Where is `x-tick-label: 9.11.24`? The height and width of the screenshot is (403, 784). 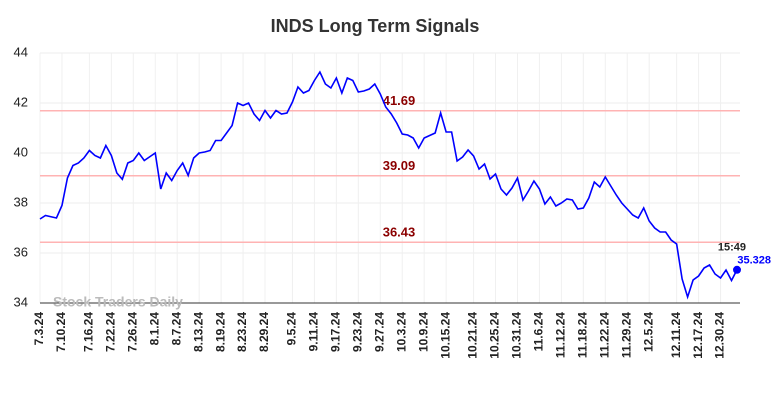 x-tick-label: 9.11.24 is located at coordinates (314, 332).